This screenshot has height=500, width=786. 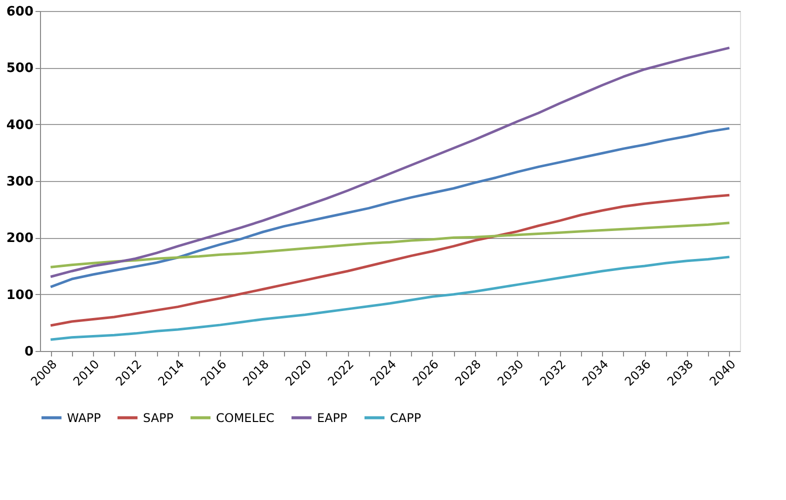 What do you see at coordinates (158, 417) in the screenshot?
I see `legend-label: SAPP` at bounding box center [158, 417].